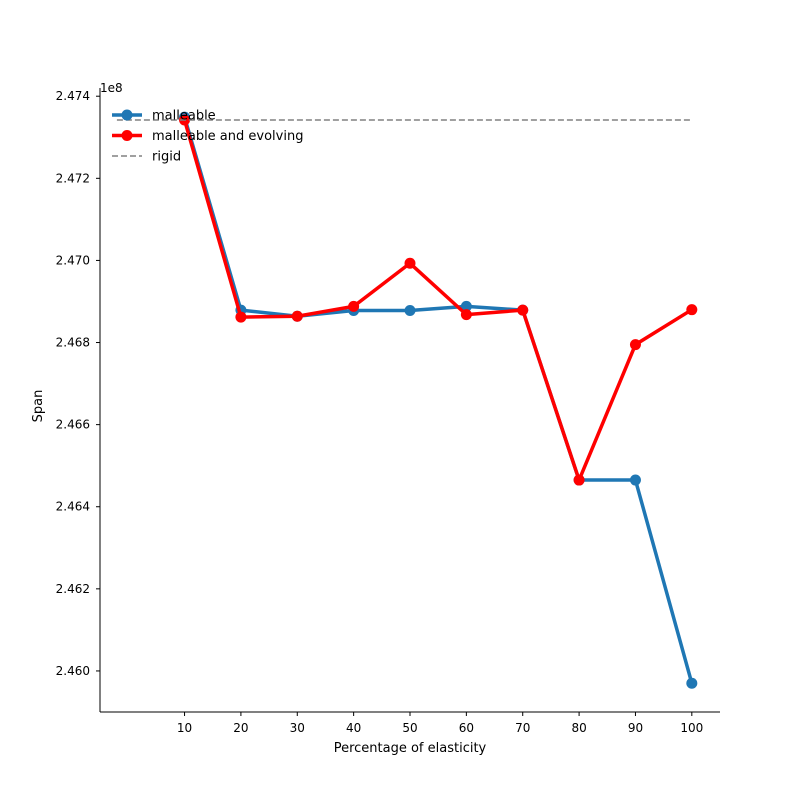 This screenshot has height=804, width=800. I want to click on y-tick-label: 2.464, so click(73, 507).